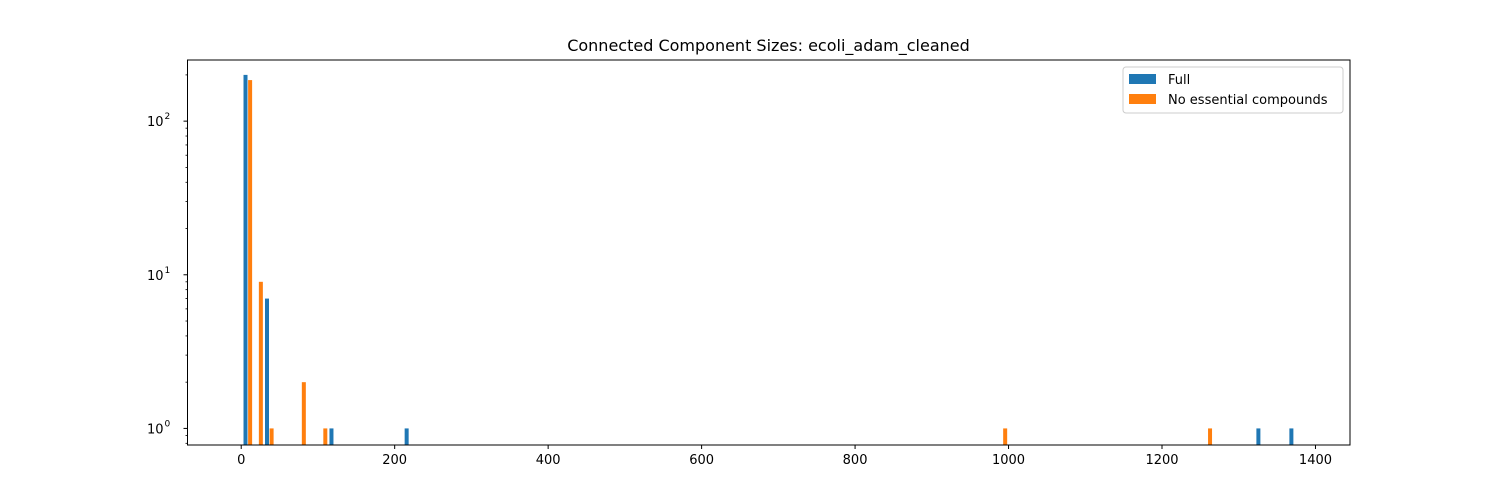 The width and height of the screenshot is (1500, 500). I want to click on x-tick-label: 0, so click(241, 460).